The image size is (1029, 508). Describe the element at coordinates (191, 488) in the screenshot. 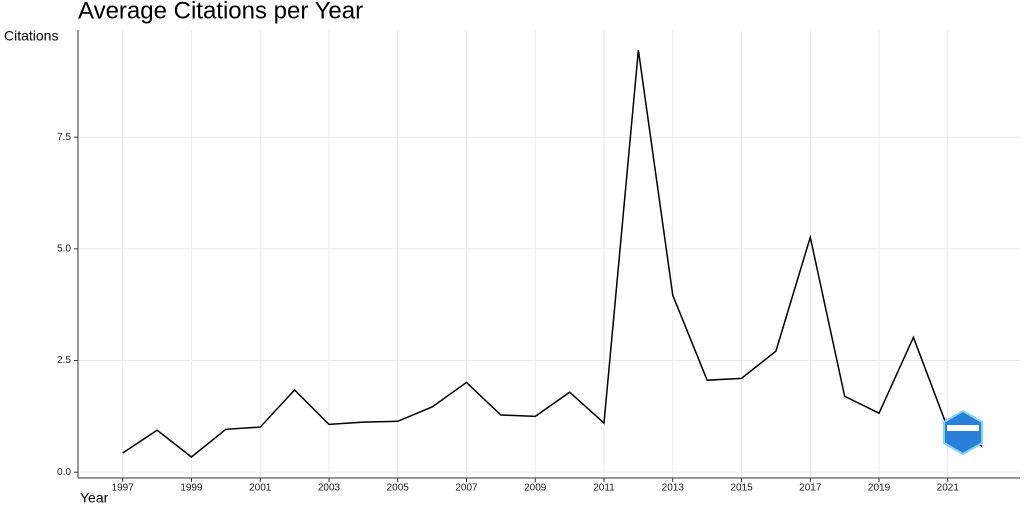

I see `x-tick-label: 1999` at that location.